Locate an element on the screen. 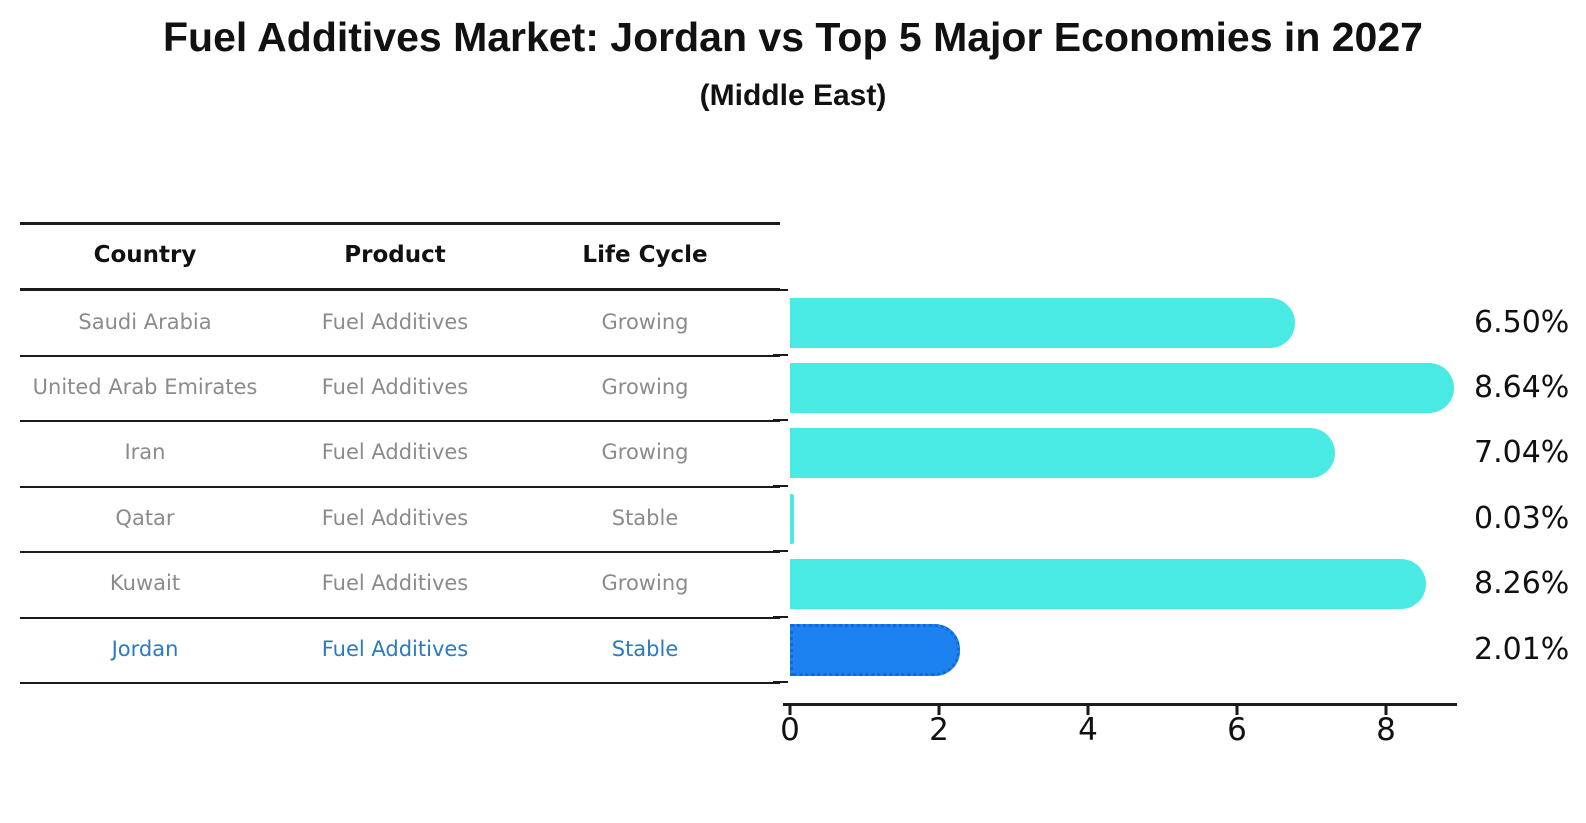 This screenshot has height=823, width=1586. table-row: Qatar Fuel Additives Stable is located at coordinates (400, 518).